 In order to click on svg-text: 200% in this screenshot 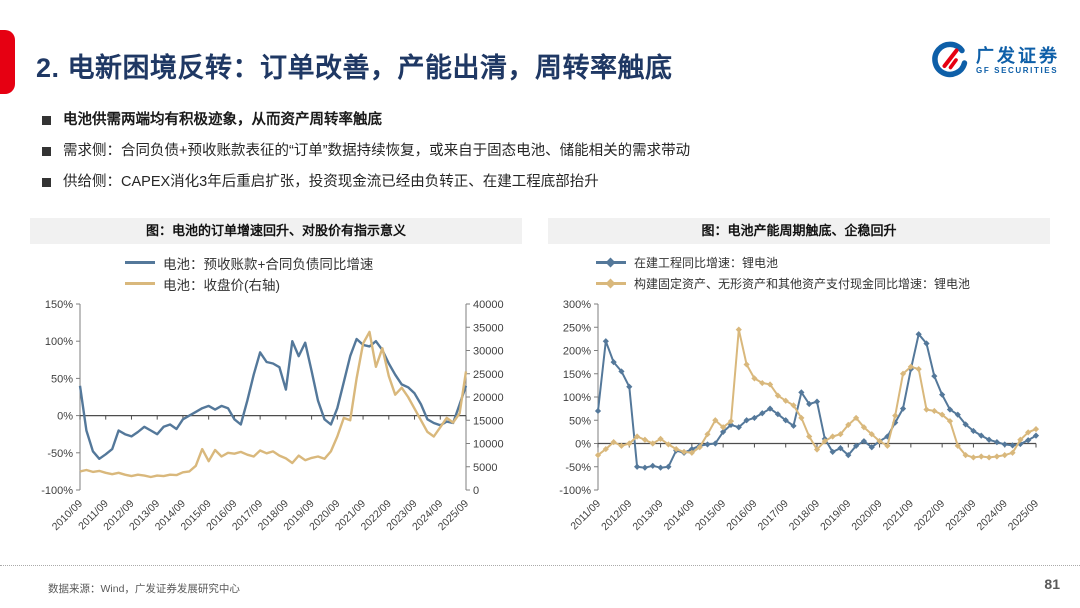, I will do `click(577, 352)`.